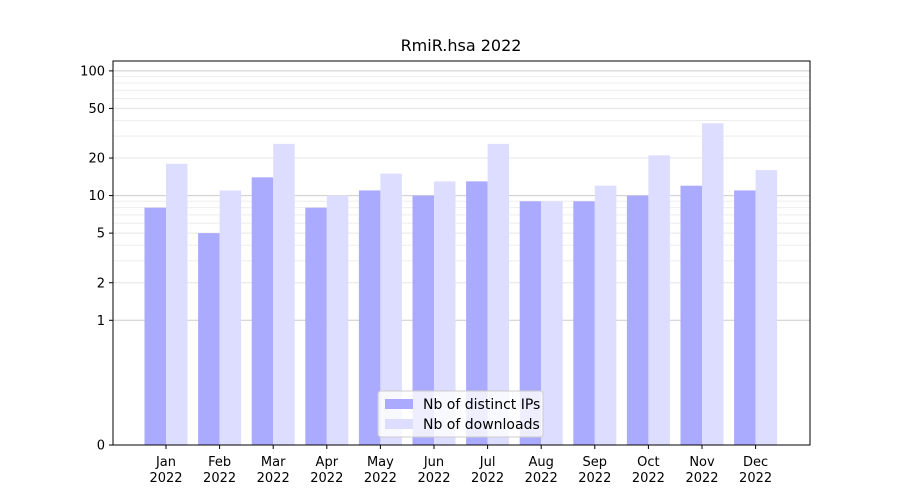 This screenshot has height=500, width=900. Describe the element at coordinates (101, 446) in the screenshot. I see `y-tick-label: 0` at that location.